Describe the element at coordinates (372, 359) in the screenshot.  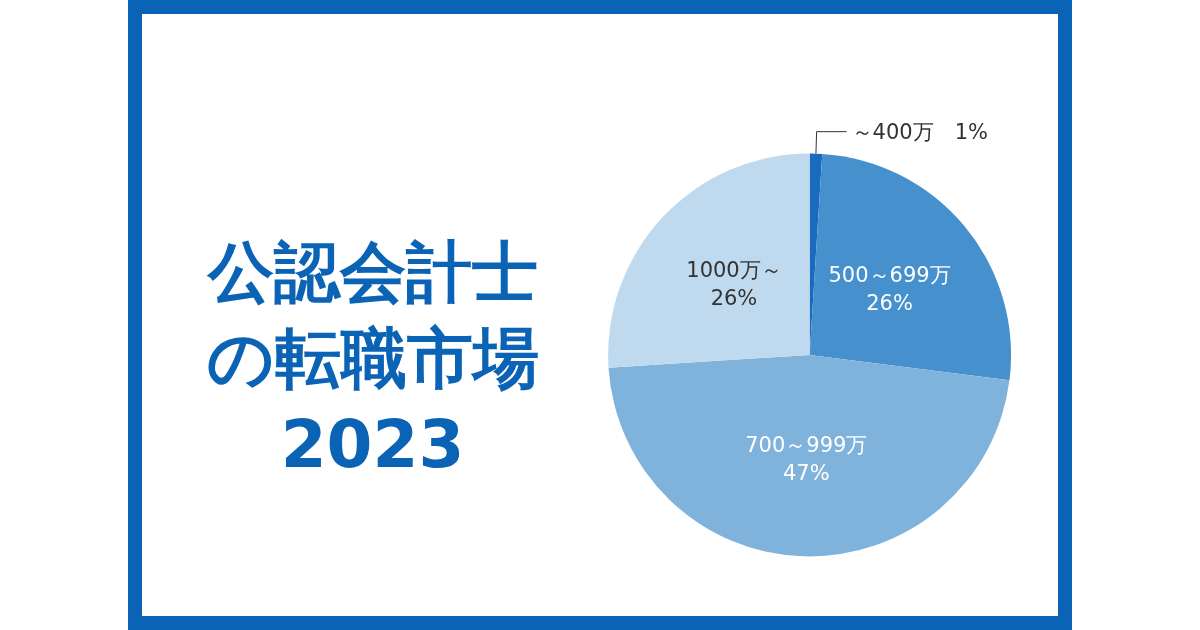
I see `text: 公認会計士の転職市場2023` at that location.